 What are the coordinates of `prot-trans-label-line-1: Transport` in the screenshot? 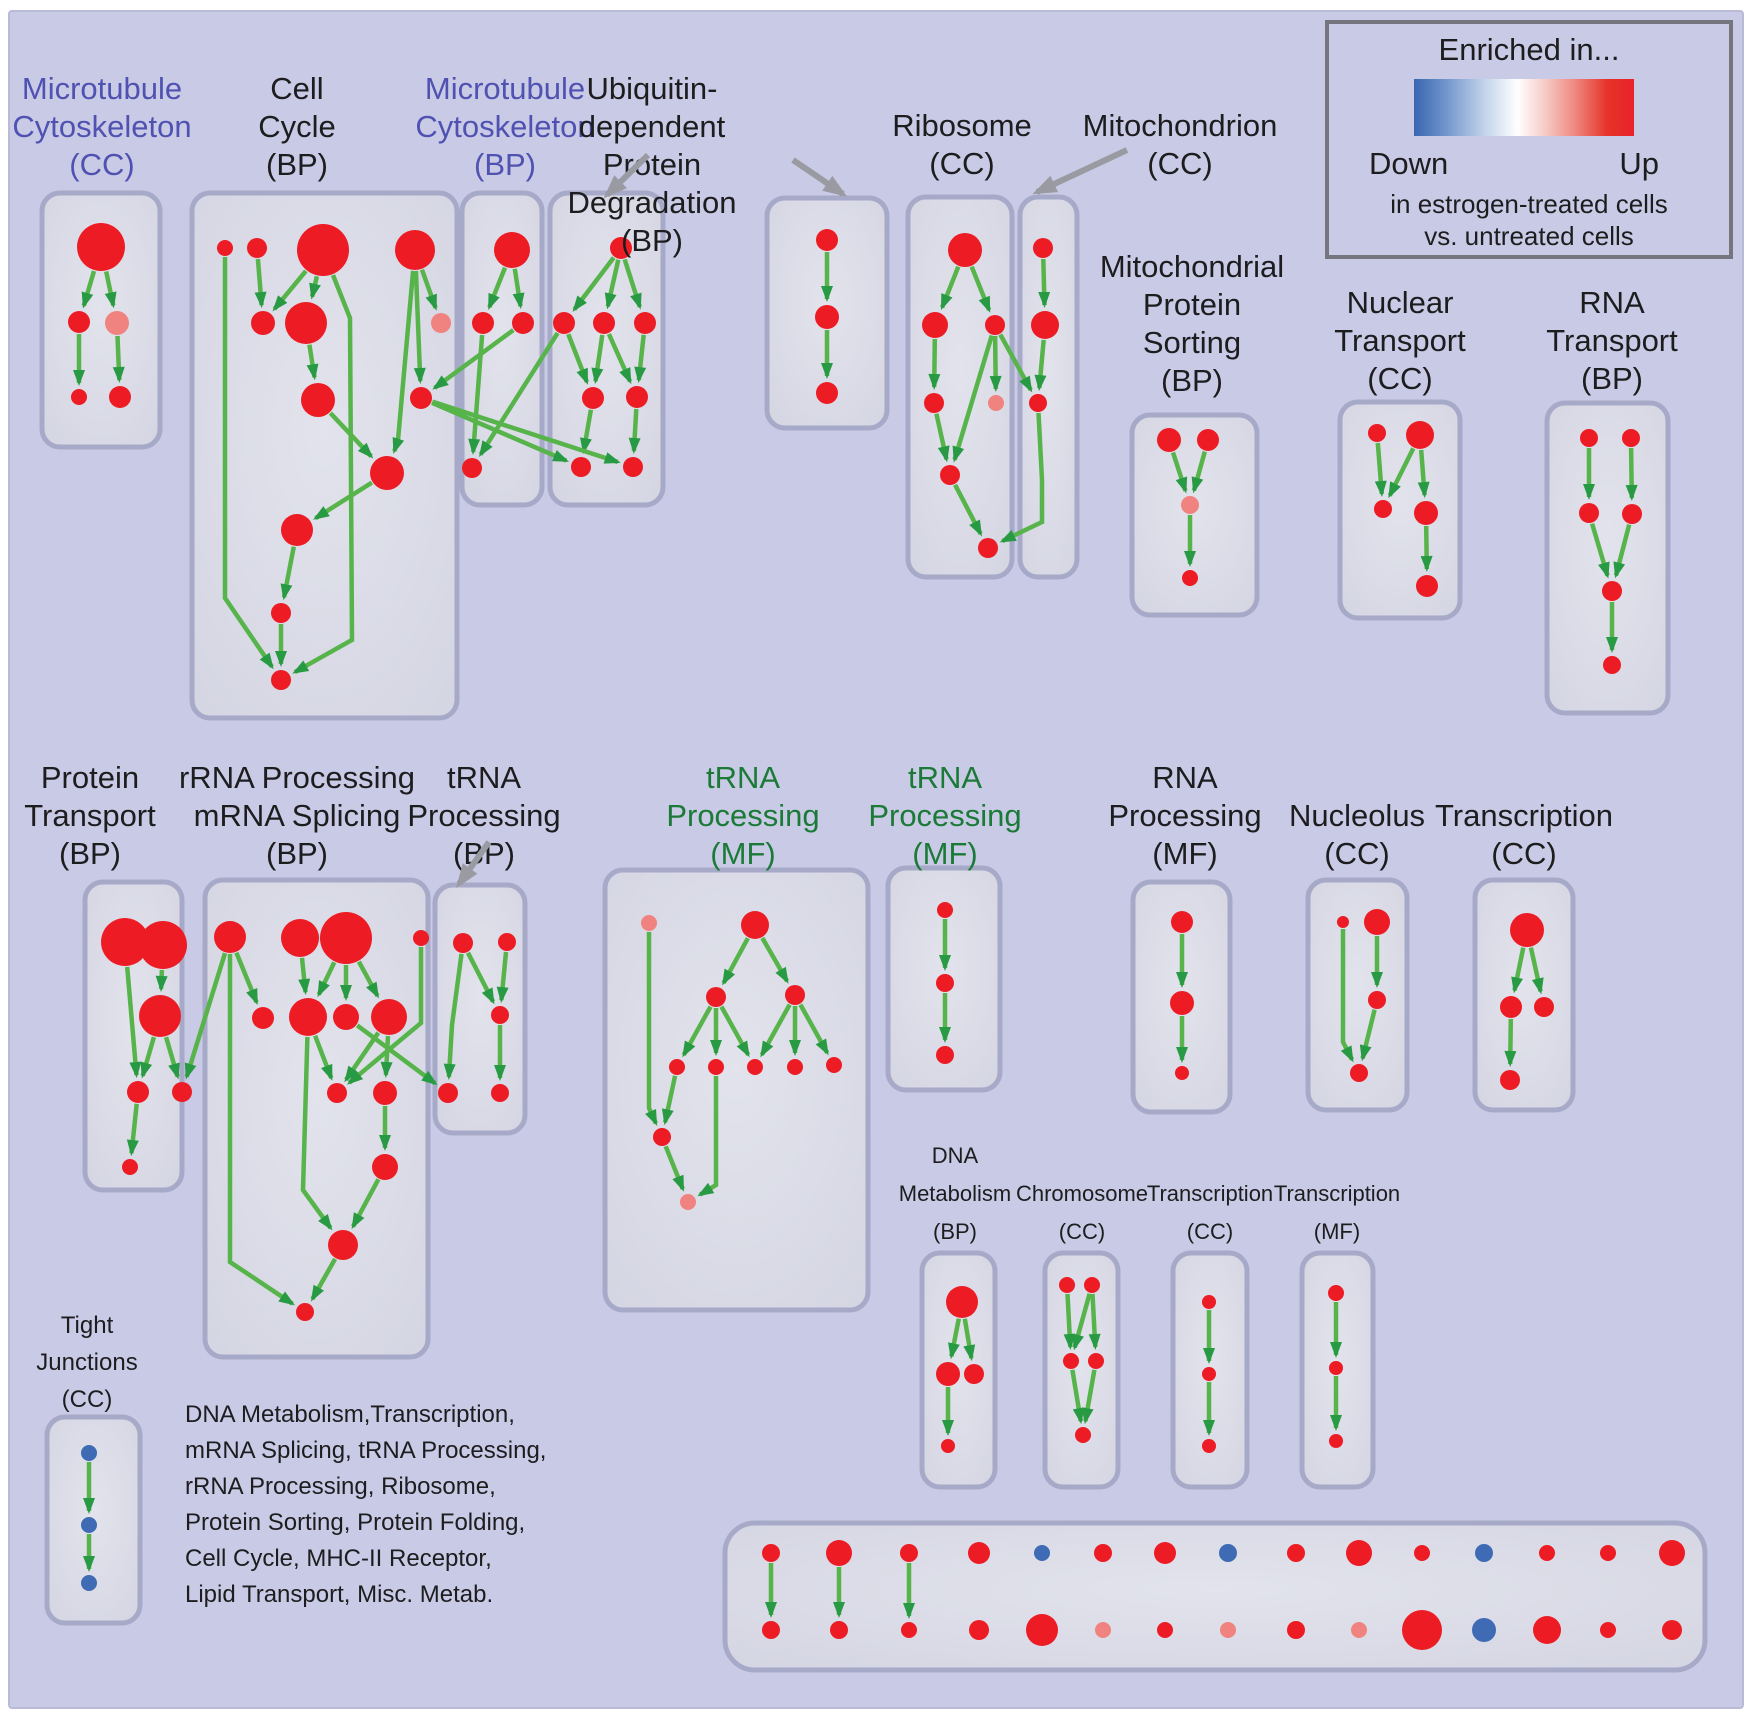 It's located at (90, 815).